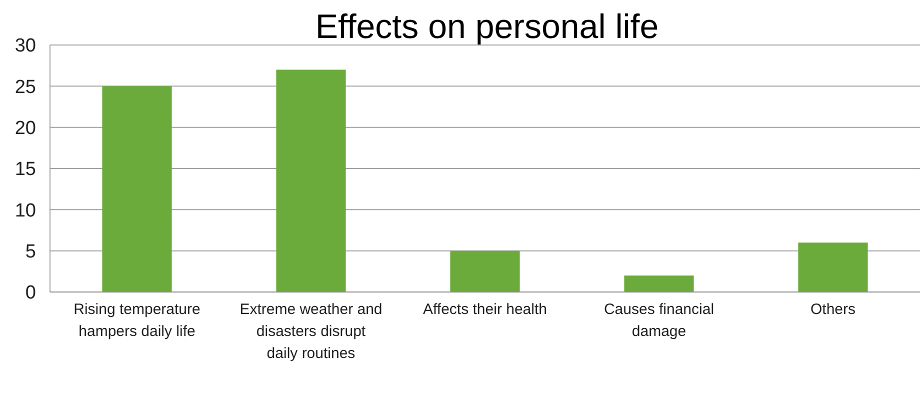 This screenshot has width=924, height=406. What do you see at coordinates (833, 309) in the screenshot?
I see `x-tick-label: Others` at bounding box center [833, 309].